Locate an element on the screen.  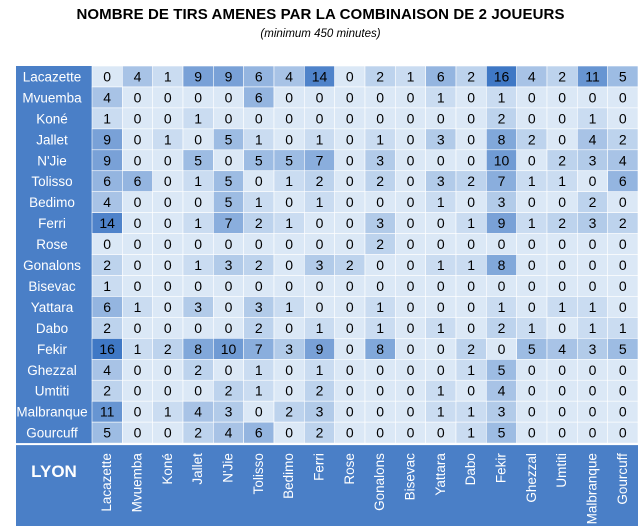
row-header-background is located at coordinates (54, 255).